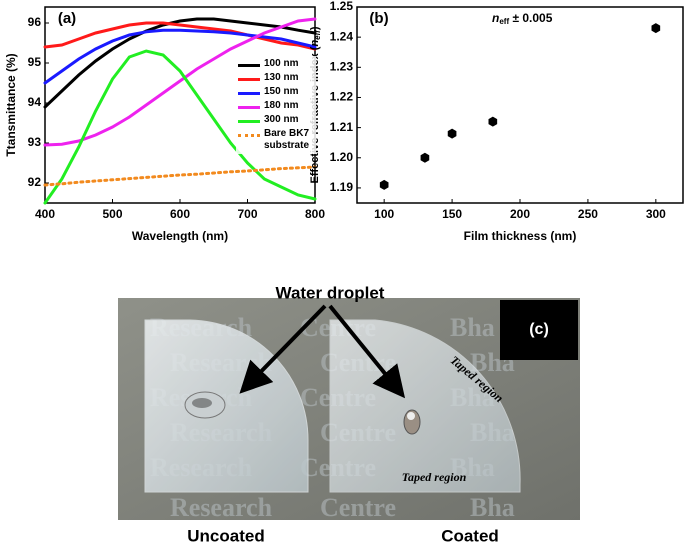 This screenshot has height=550, width=685. What do you see at coordinates (588, 214) in the screenshot?
I see `x-tick-label: 250` at bounding box center [588, 214].